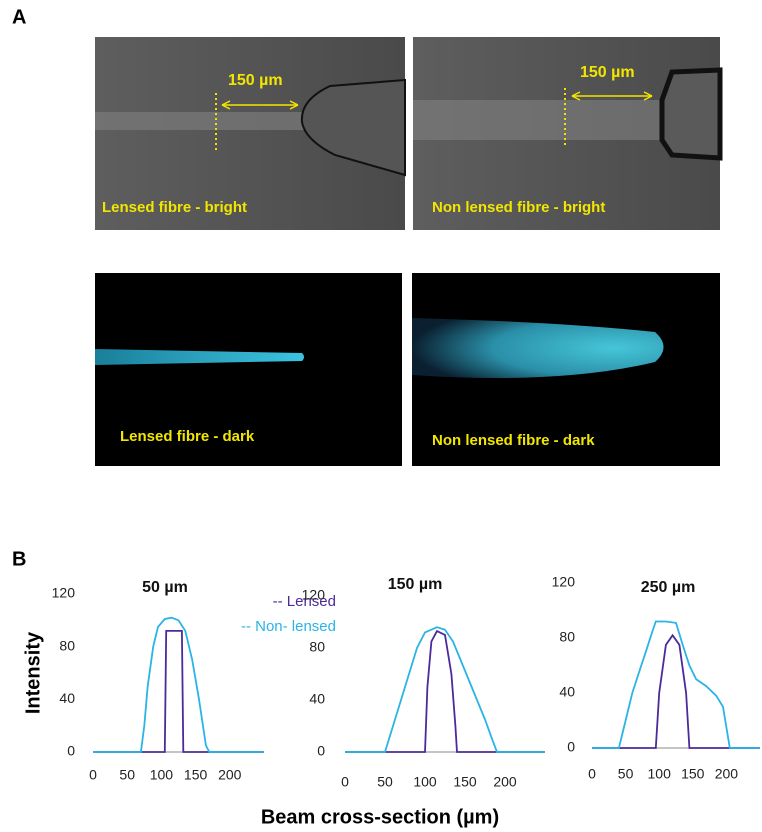 The height and width of the screenshot is (832, 762). Describe the element at coordinates (415, 584) in the screenshot. I see `chart-title: 150 µm` at that location.